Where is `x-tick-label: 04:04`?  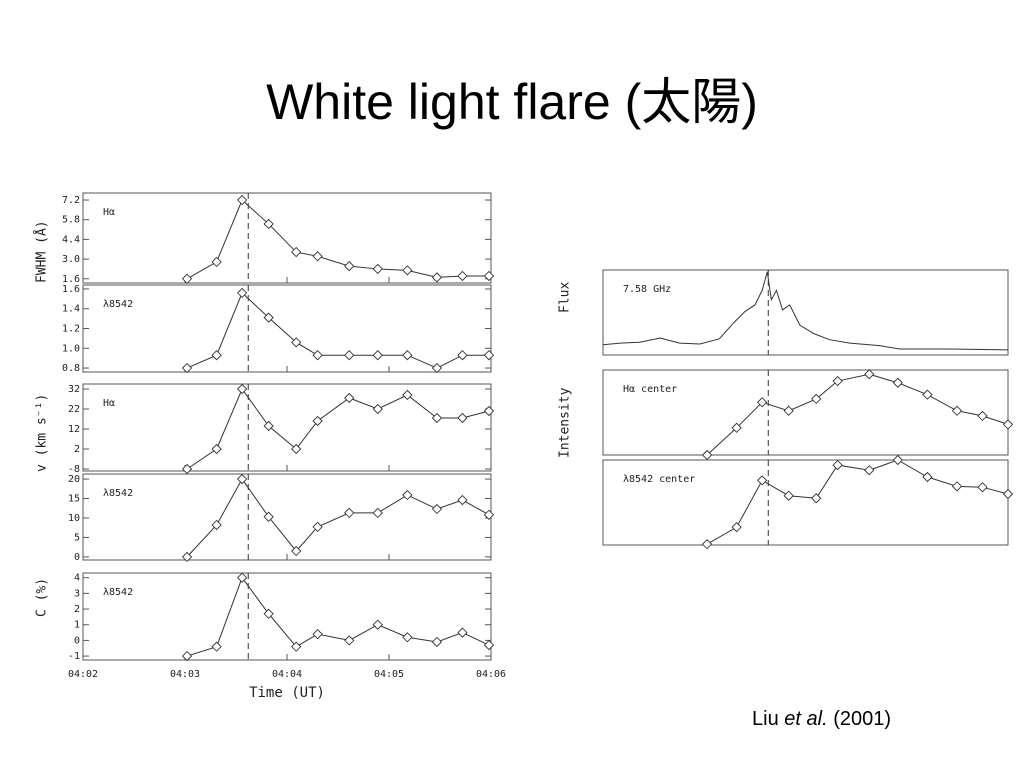
x-tick-label: 04:04 is located at coordinates (287, 674).